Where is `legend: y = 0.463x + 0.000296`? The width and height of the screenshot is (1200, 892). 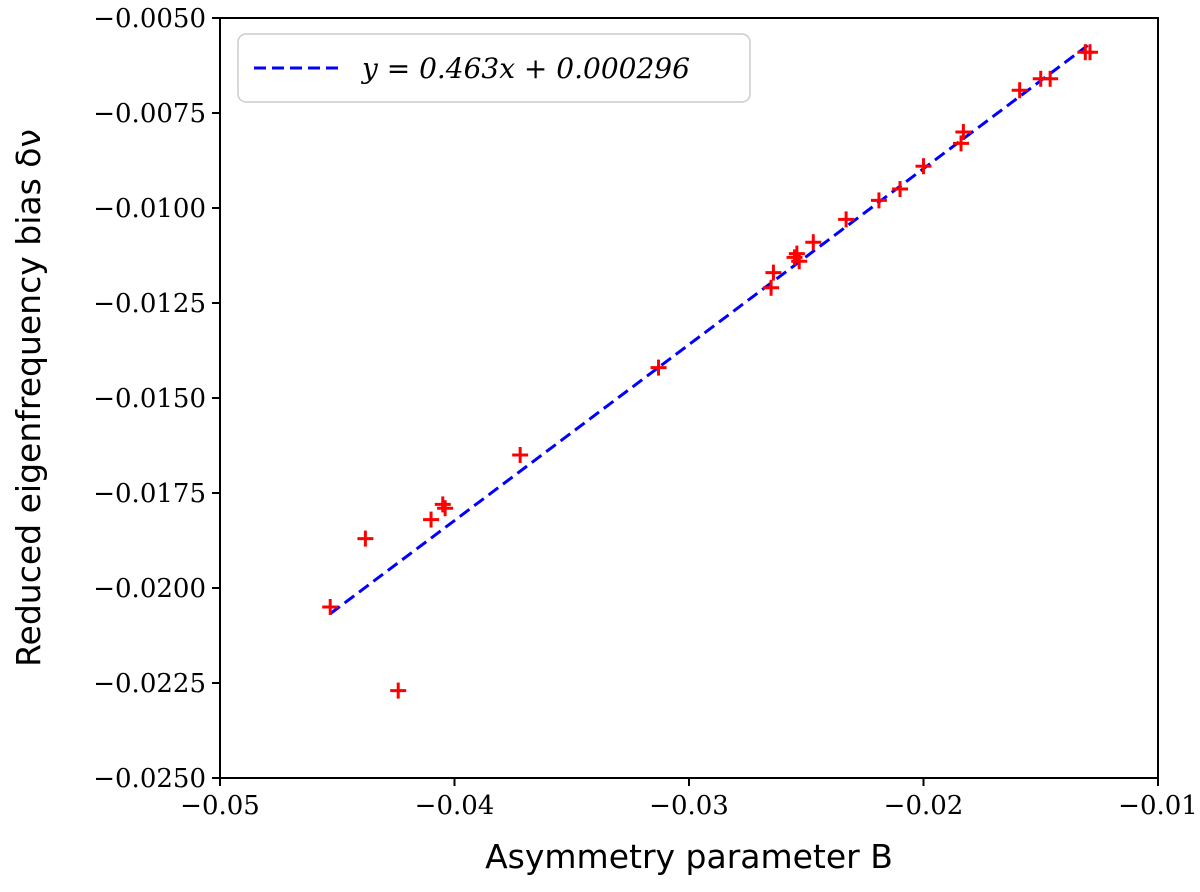 legend: y = 0.463x + 0.000296 is located at coordinates (494, 68).